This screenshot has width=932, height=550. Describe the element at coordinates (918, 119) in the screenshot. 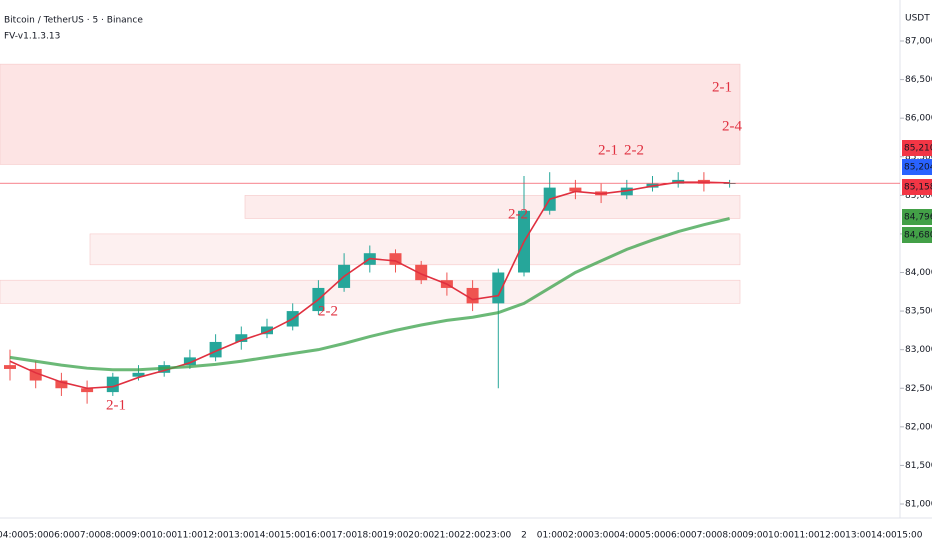

I see `y-tick-label: 86,000.00` at that location.